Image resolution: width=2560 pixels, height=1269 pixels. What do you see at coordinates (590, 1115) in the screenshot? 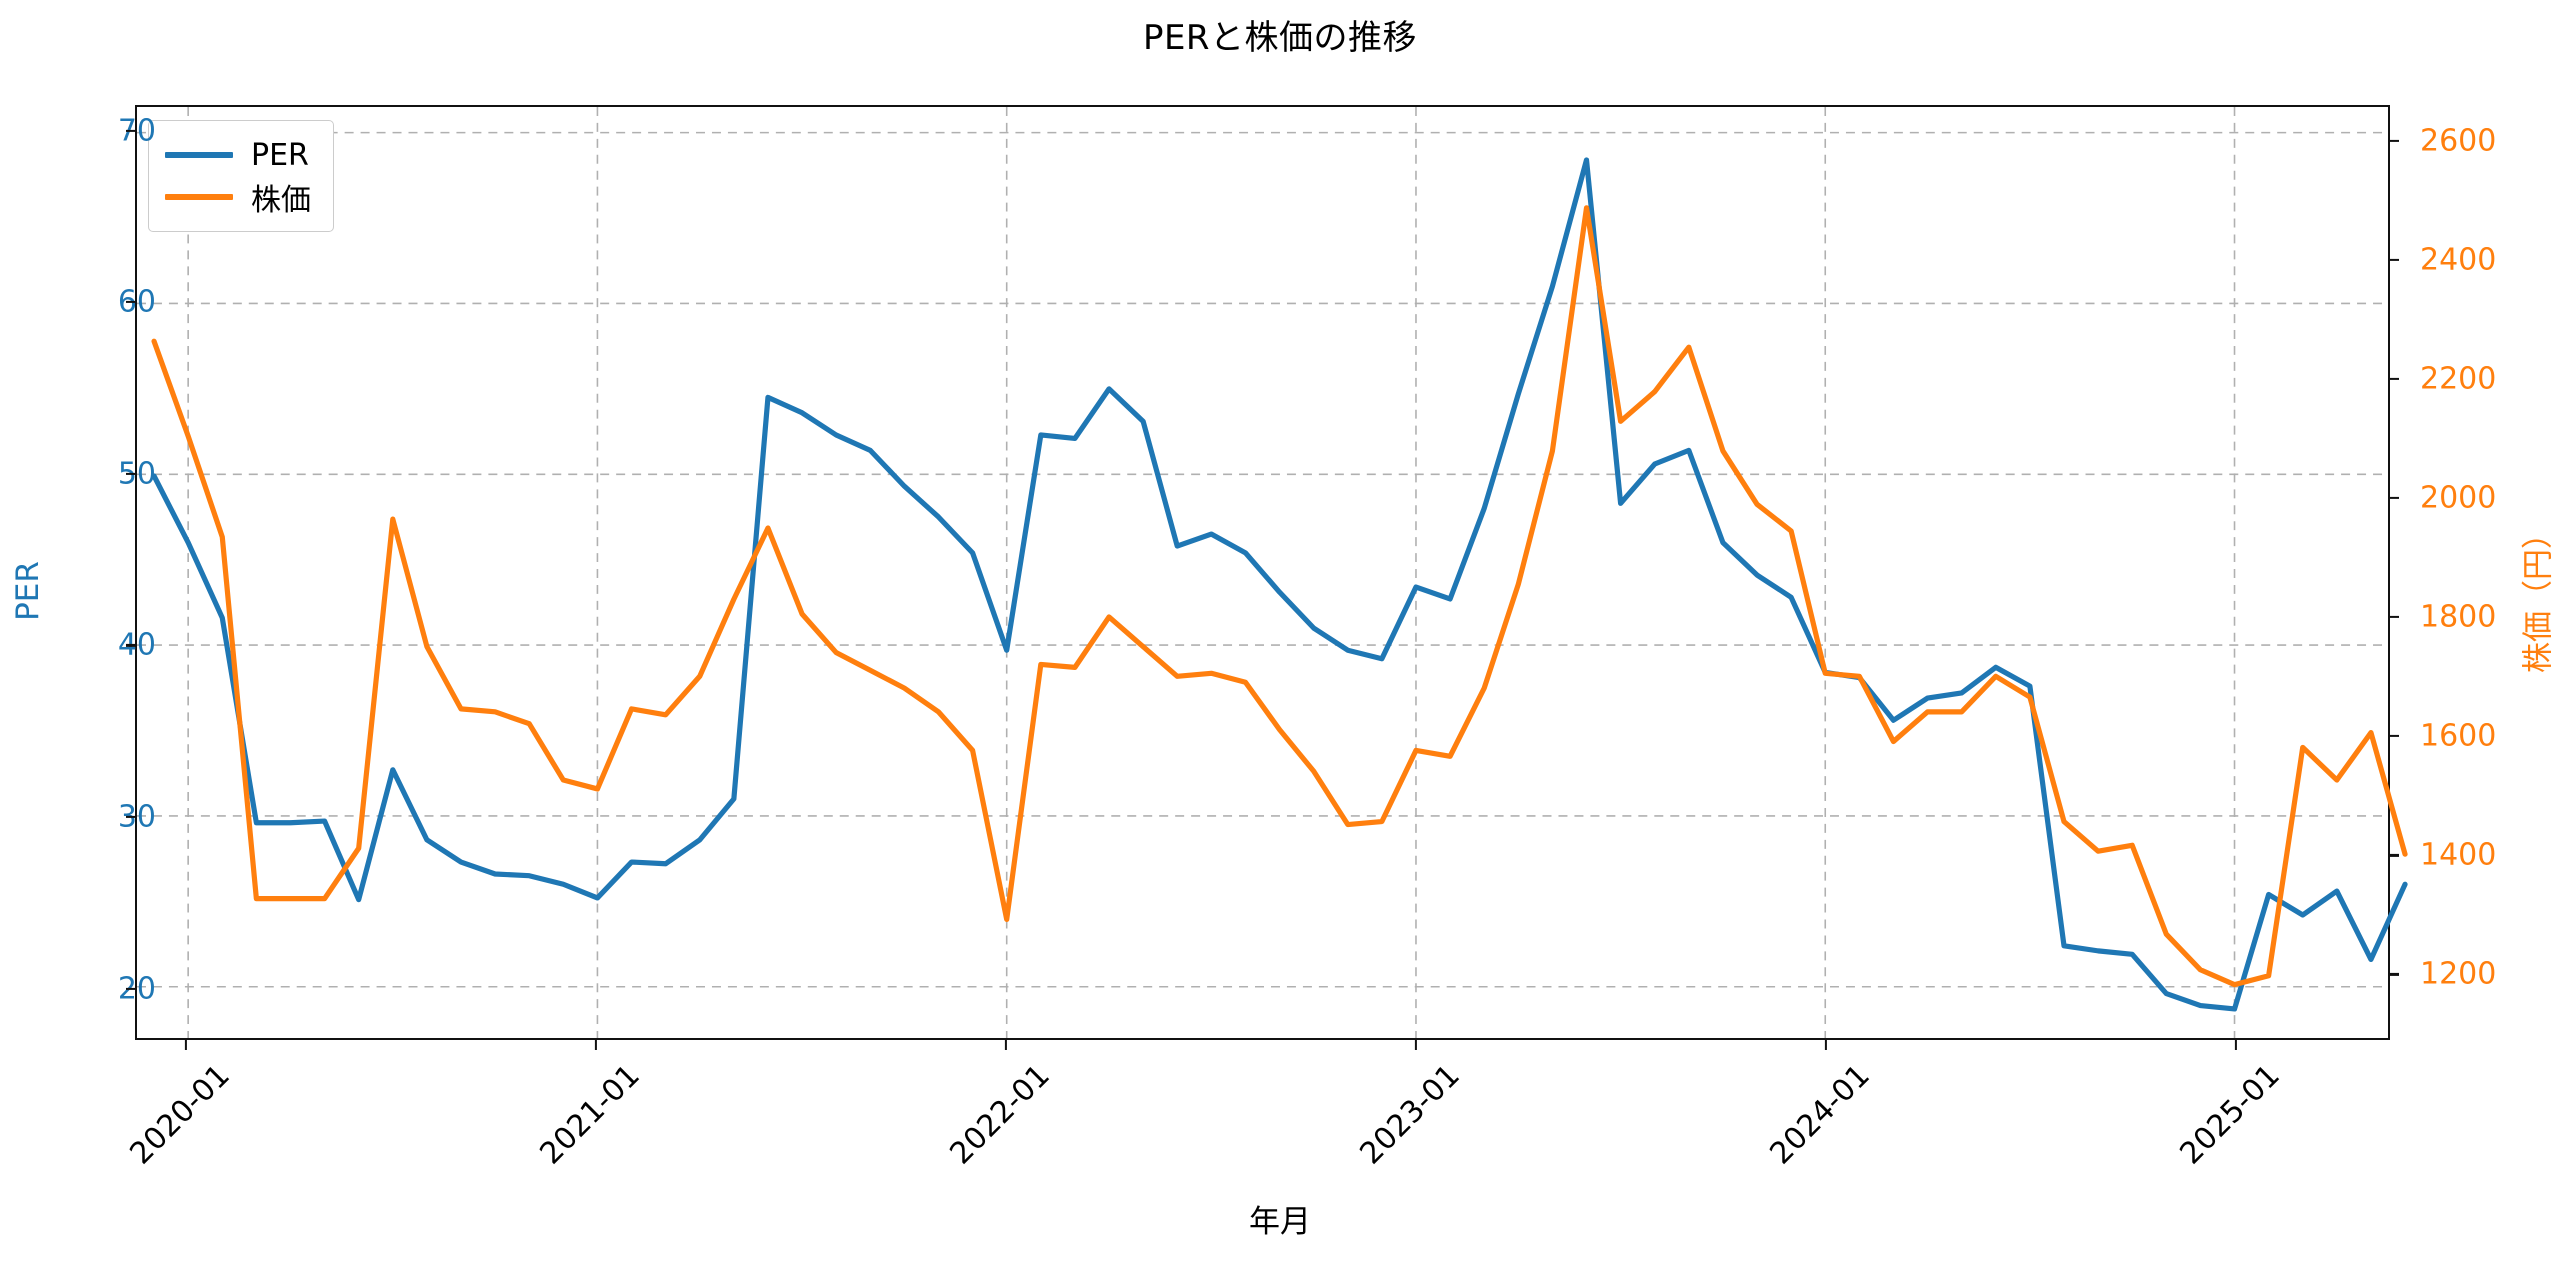
I see `x-axis-tick-label: 2021-01` at bounding box center [590, 1115].